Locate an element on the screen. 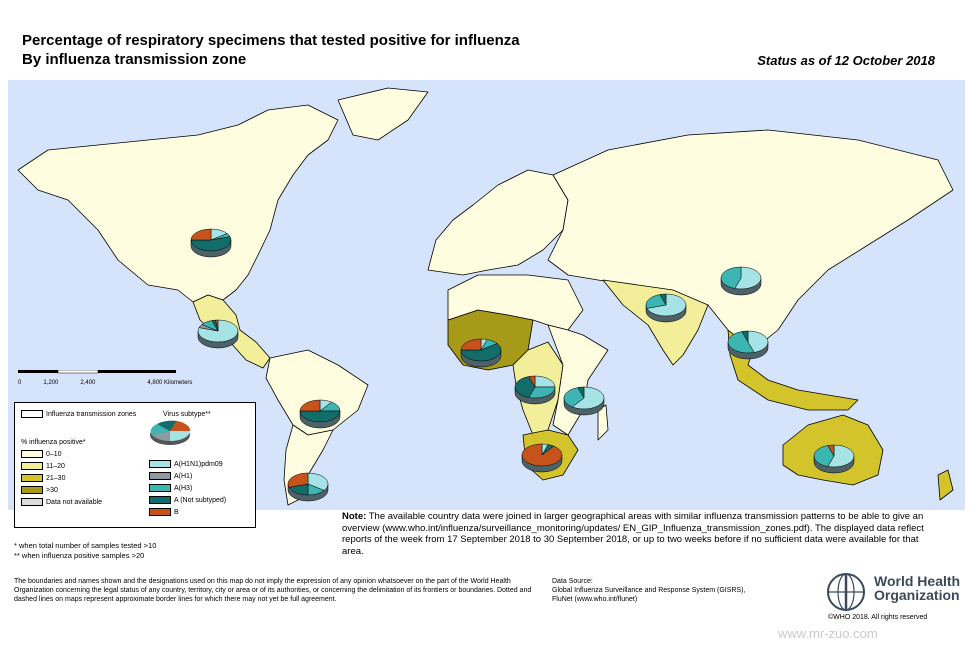 Image resolution: width=973 pixels, height=652 pixels. pie-eastern-africa is located at coordinates (584, 401).